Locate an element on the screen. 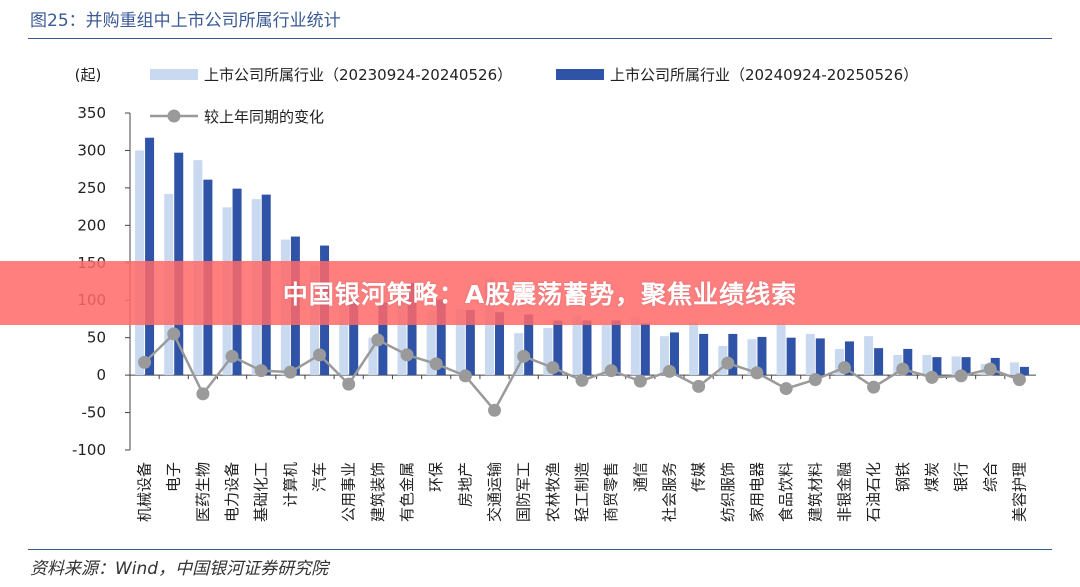 The height and width of the screenshot is (587, 1080). title-rule is located at coordinates (540, 38).